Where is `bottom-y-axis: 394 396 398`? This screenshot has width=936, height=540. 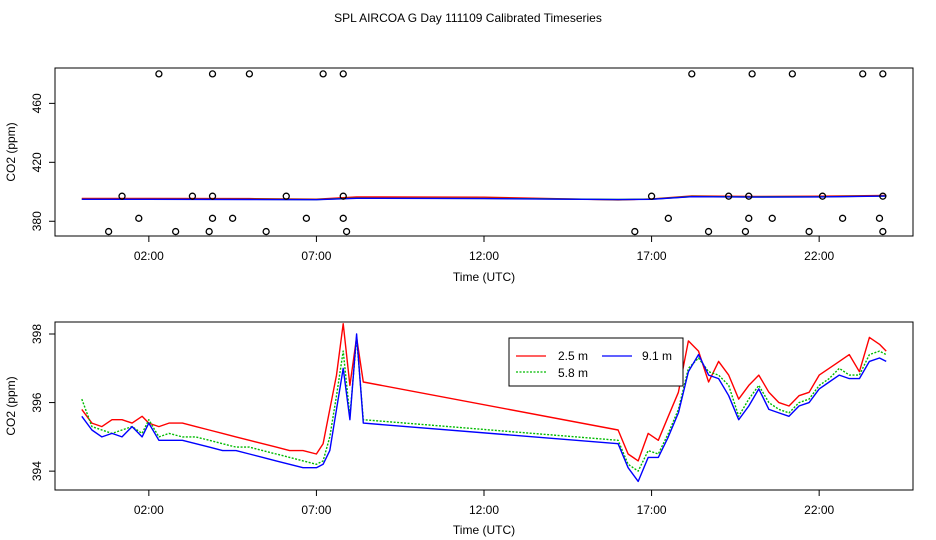 bottom-y-axis: 394 396 398 is located at coordinates (42, 402).